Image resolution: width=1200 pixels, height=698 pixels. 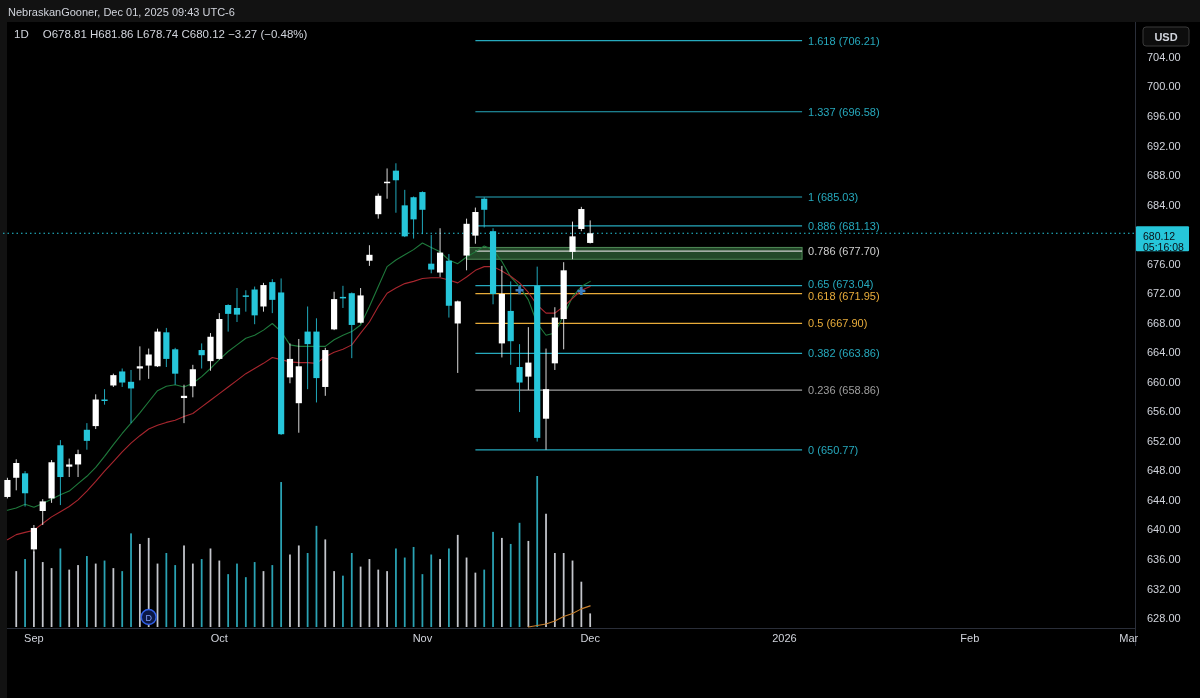 I want to click on x-tick-label: Mar, so click(x=1129, y=638).